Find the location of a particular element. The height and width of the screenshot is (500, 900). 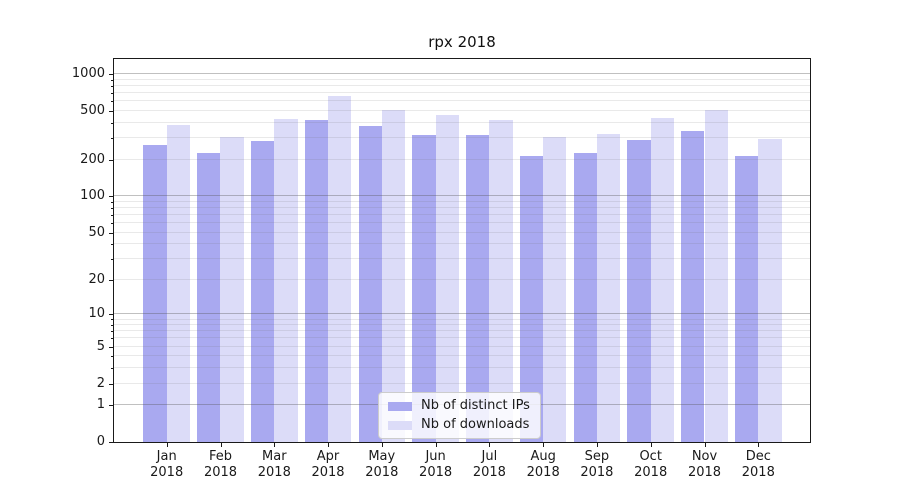

bar-nb-of-distinct-ips-mar-2018 is located at coordinates (262, 291).